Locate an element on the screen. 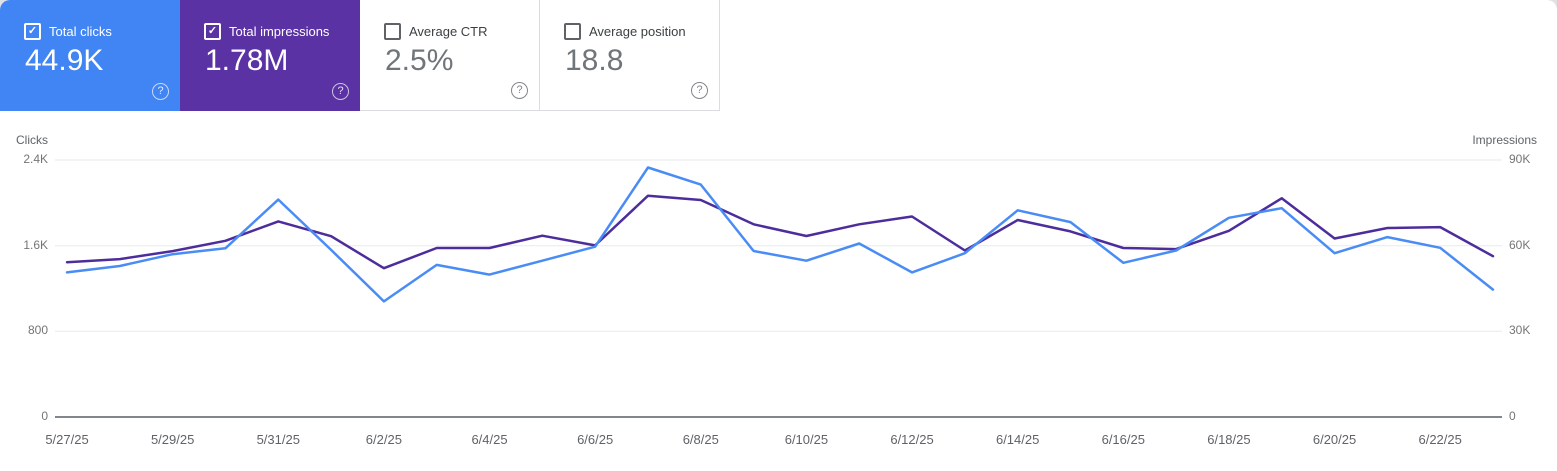  metric-card-label: Average position is located at coordinates (637, 31).